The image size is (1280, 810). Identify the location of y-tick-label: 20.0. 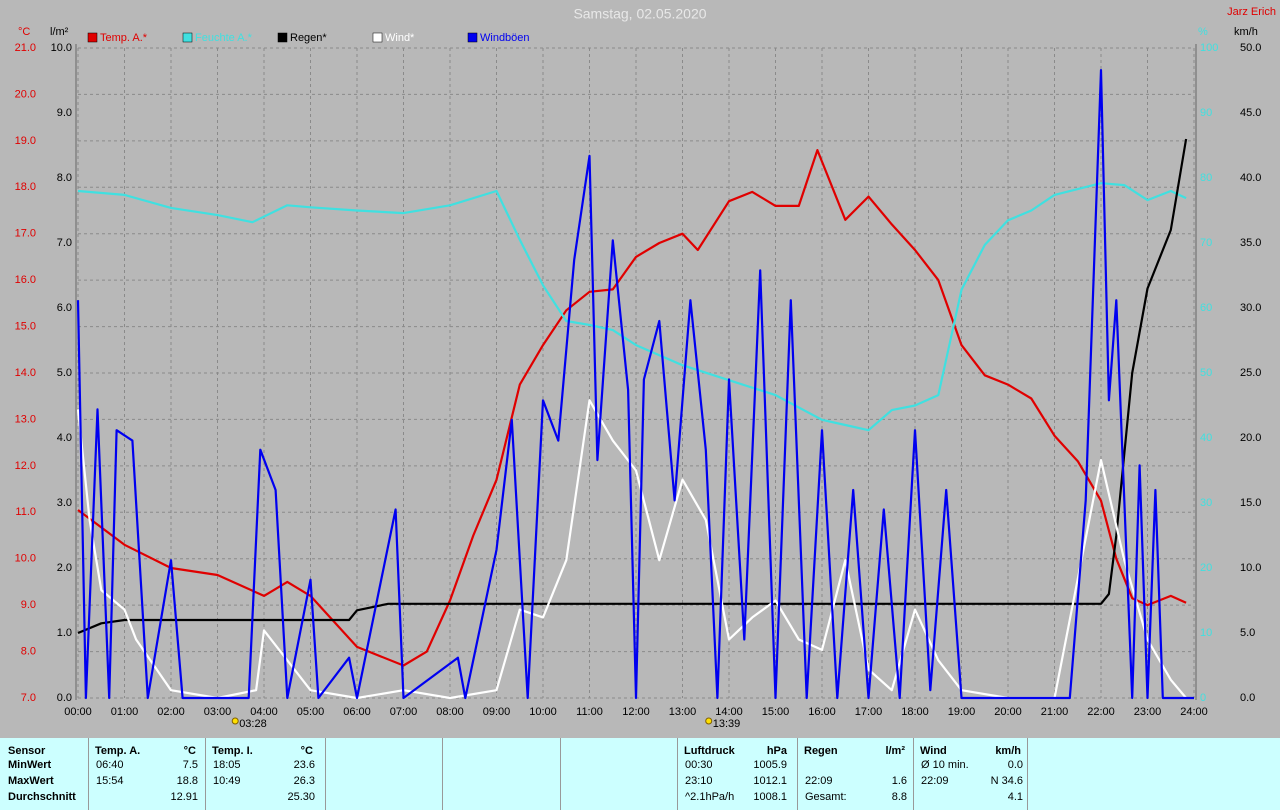
(25, 94).